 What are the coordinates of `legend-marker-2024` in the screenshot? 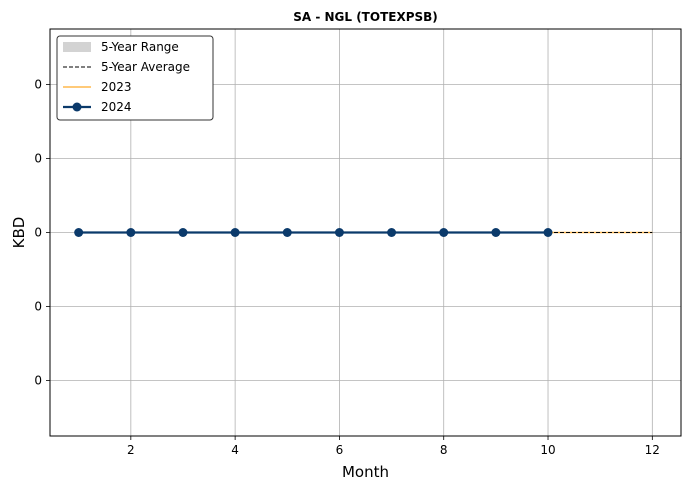 It's located at (77, 107).